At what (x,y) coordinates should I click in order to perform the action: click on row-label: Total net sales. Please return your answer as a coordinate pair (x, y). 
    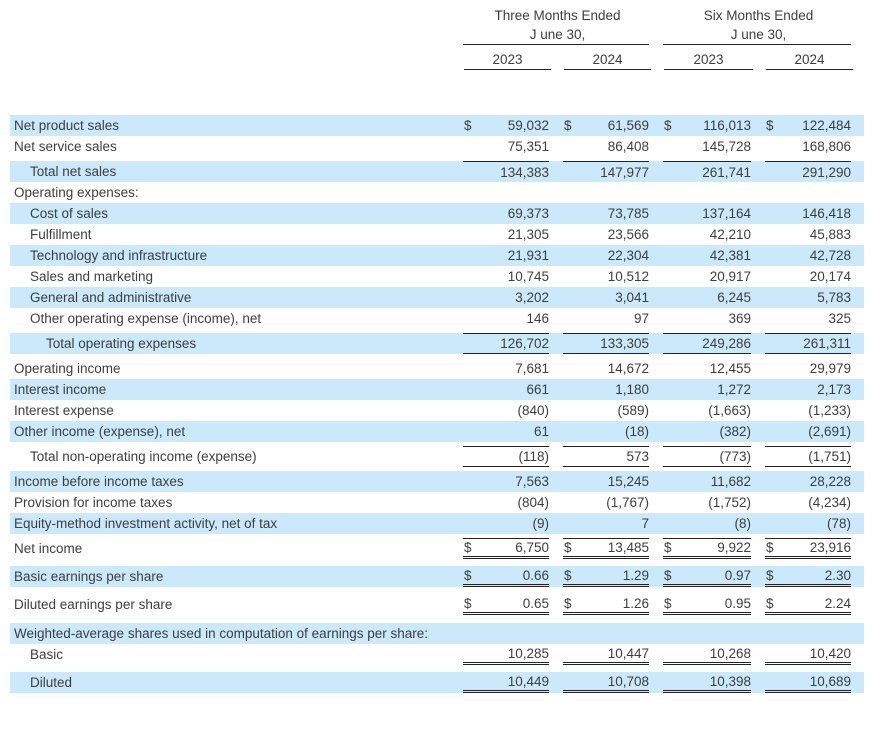
    Looking at the image, I should click on (73, 171).